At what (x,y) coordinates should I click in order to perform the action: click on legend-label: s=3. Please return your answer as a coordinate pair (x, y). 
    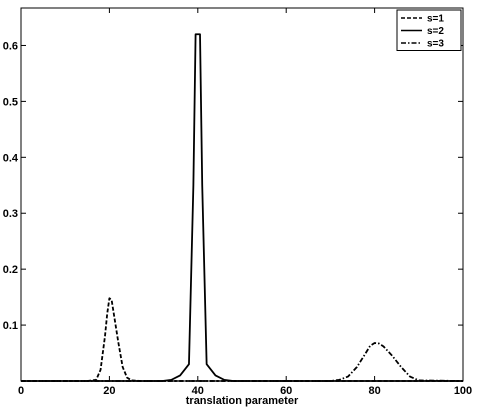
    Looking at the image, I should click on (435, 44).